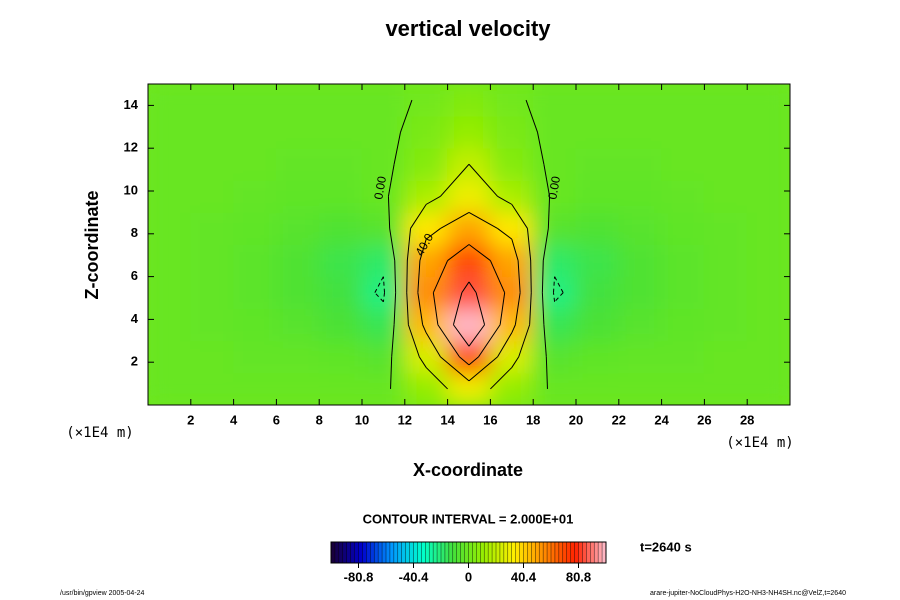 This screenshot has height=600, width=900. I want to click on x-tick-label: 22, so click(619, 419).